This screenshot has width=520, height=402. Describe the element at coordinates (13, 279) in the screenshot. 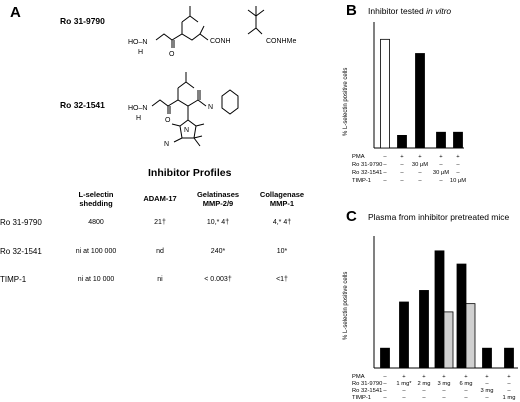

I see `row-label-timp-1: TIMP-1` at that location.